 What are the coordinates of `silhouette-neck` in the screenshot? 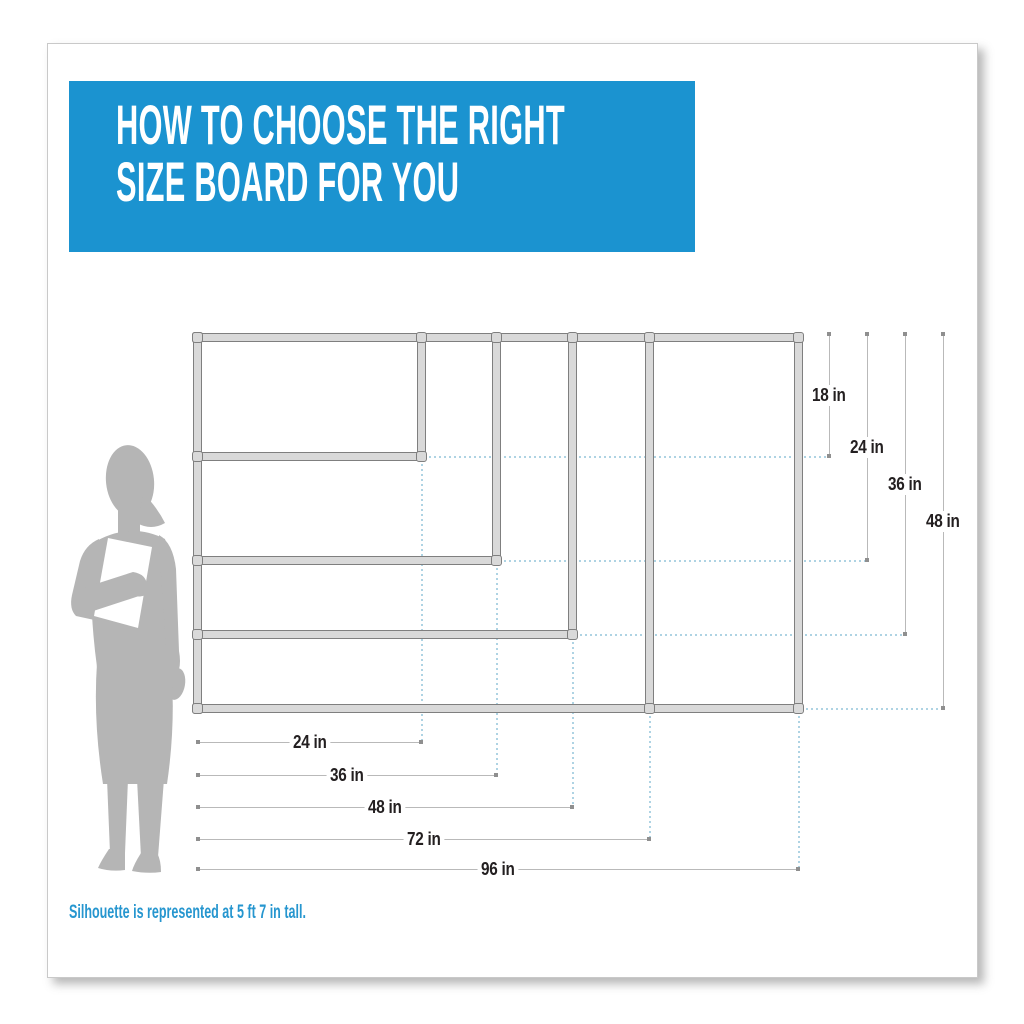 It's located at (129, 517).